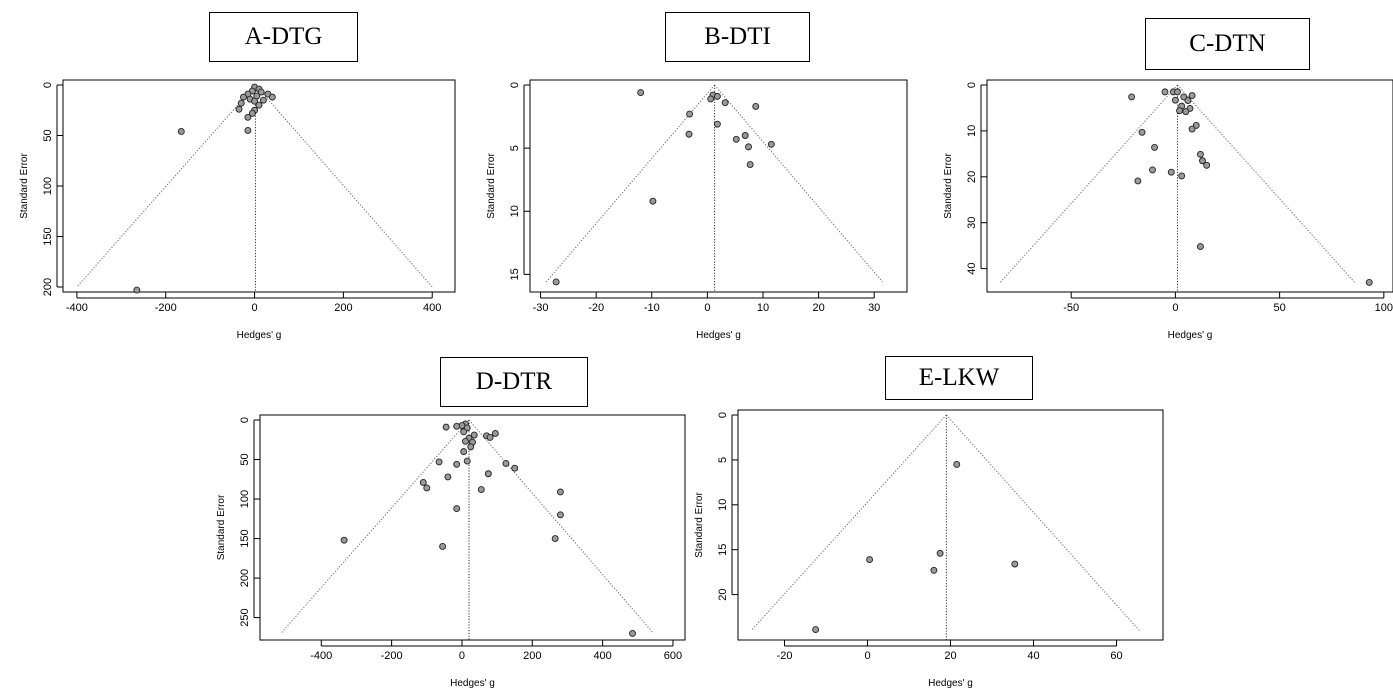 This screenshot has width=1393, height=692. I want to click on y-tick-label: 200, so click(48, 287).